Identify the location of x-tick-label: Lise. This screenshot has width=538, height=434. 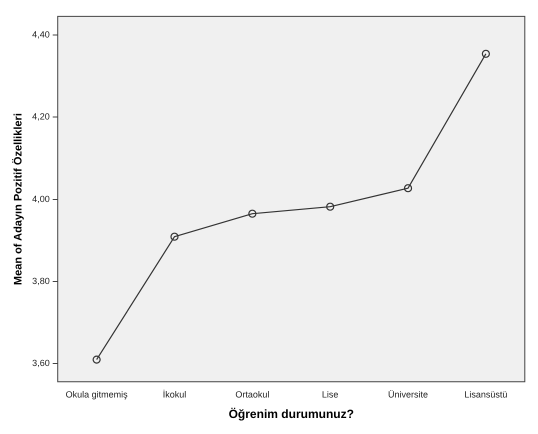
(330, 395).